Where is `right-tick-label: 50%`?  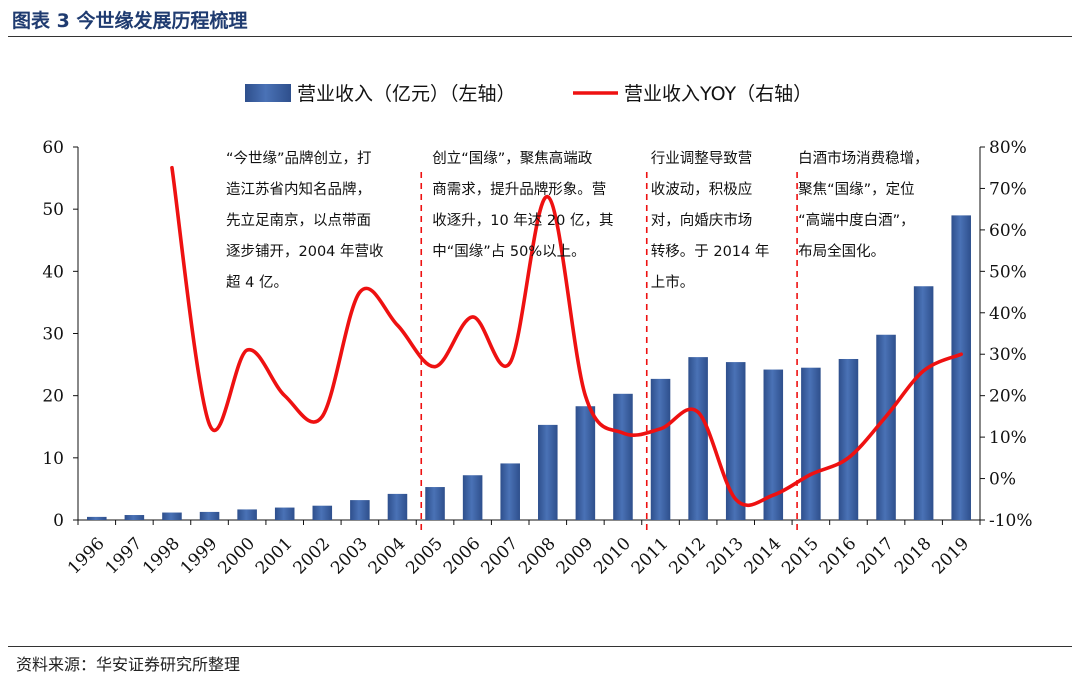
right-tick-label: 50% is located at coordinates (1008, 272).